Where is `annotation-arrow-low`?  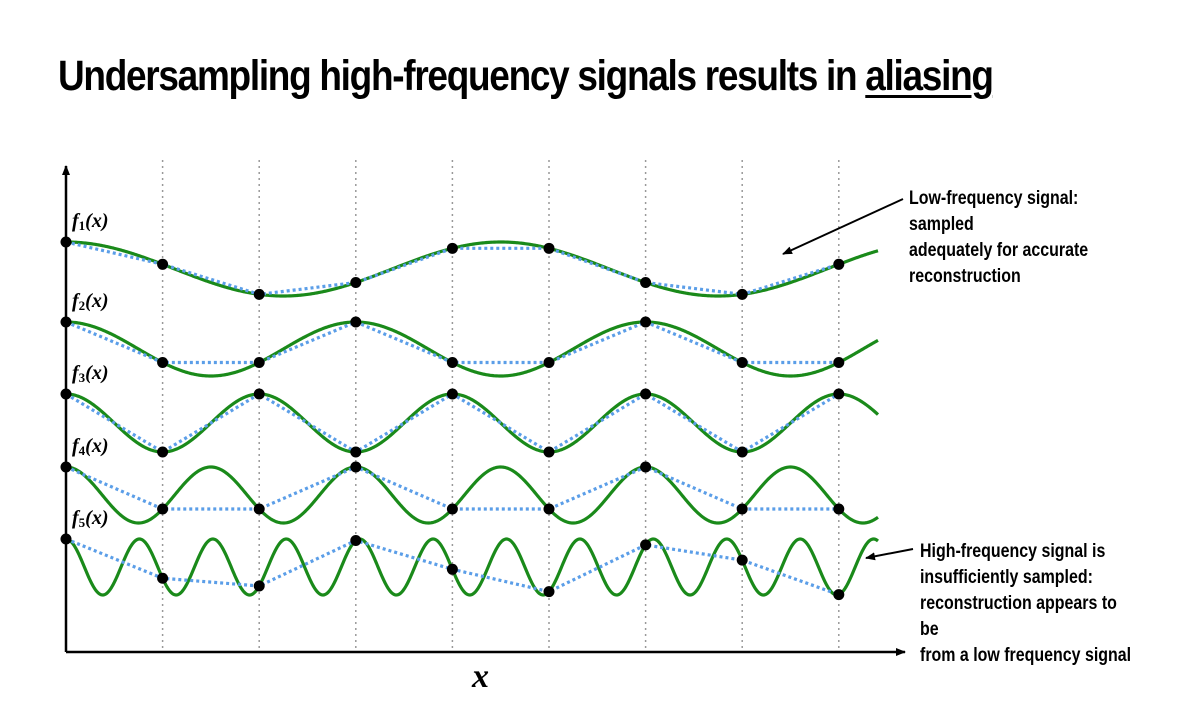
annotation-arrow-low is located at coordinates (843, 226).